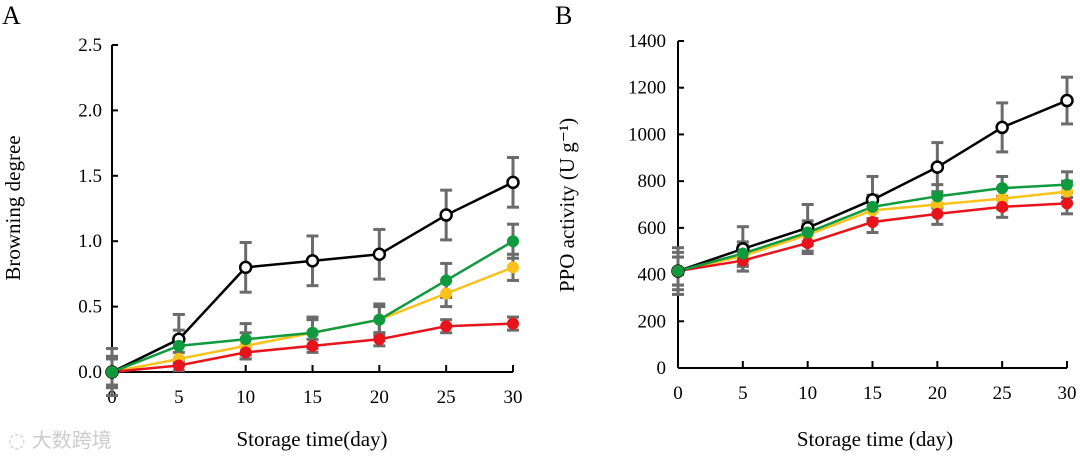 Image resolution: width=1080 pixels, height=457 pixels. What do you see at coordinates (311, 439) in the screenshot?
I see `x-axis-label: Storage time(day)` at bounding box center [311, 439].